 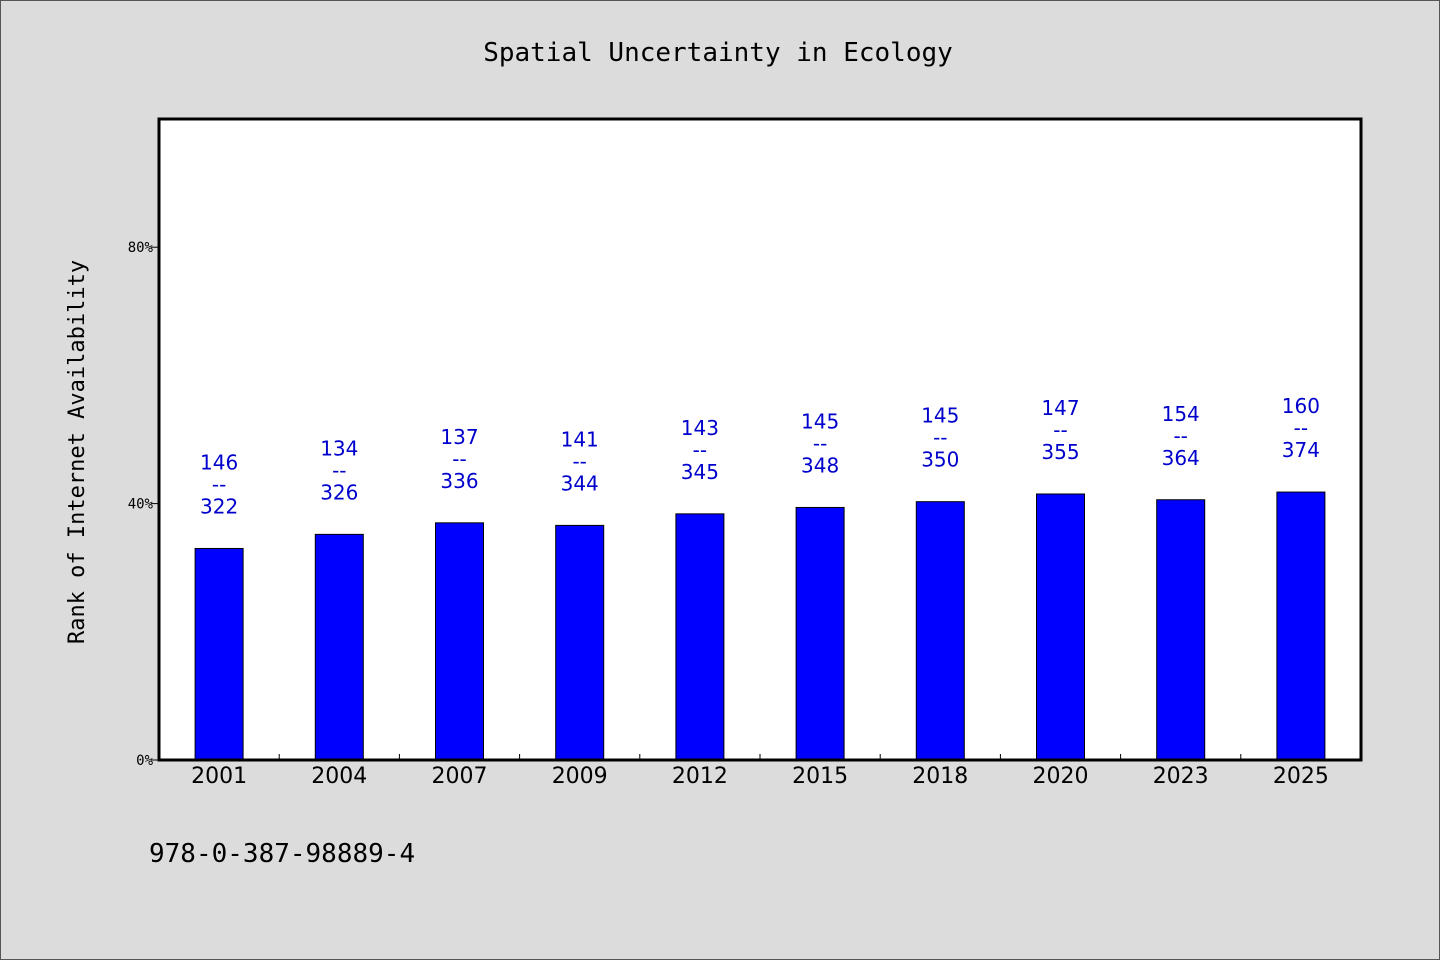 I want to click on data-label-top: 146, so click(x=219, y=462).